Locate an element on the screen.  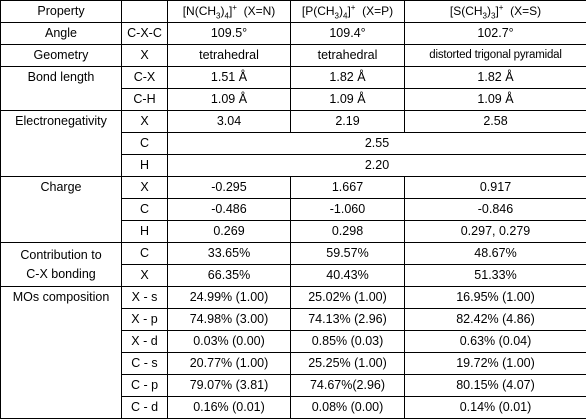
mos-bond: C - d is located at coordinates (145, 408).